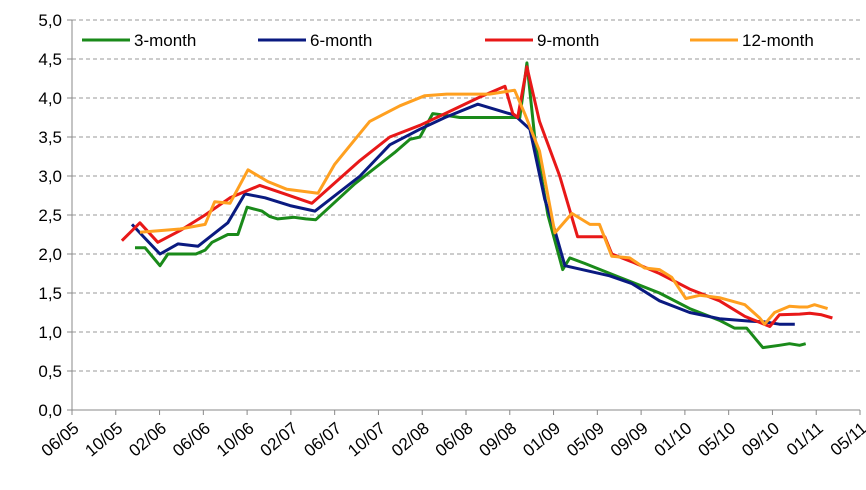 The width and height of the screenshot is (866, 490). What do you see at coordinates (50, 176) in the screenshot?
I see `y-tick-label: 3,0` at bounding box center [50, 176].